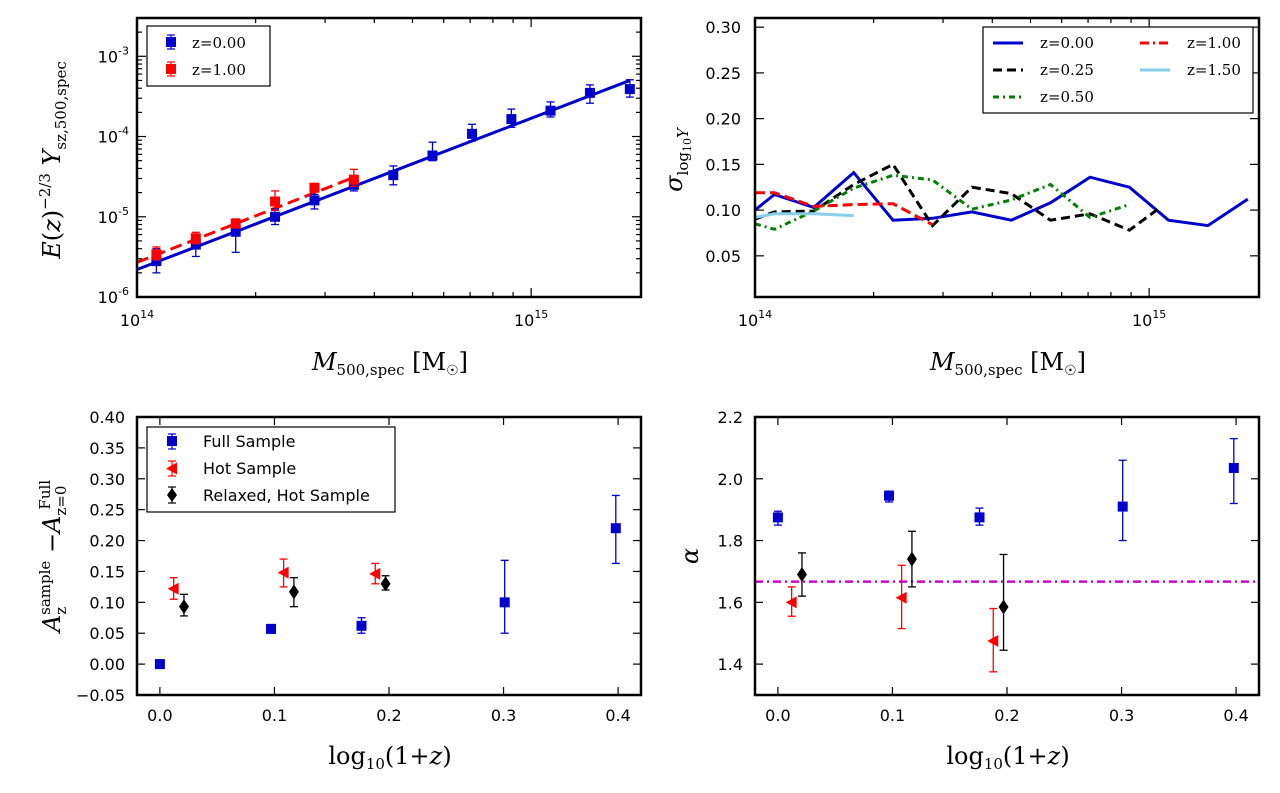  Describe the element at coordinates (383, 175) in the screenshot. I see `fit-line-z=0.00` at that location.